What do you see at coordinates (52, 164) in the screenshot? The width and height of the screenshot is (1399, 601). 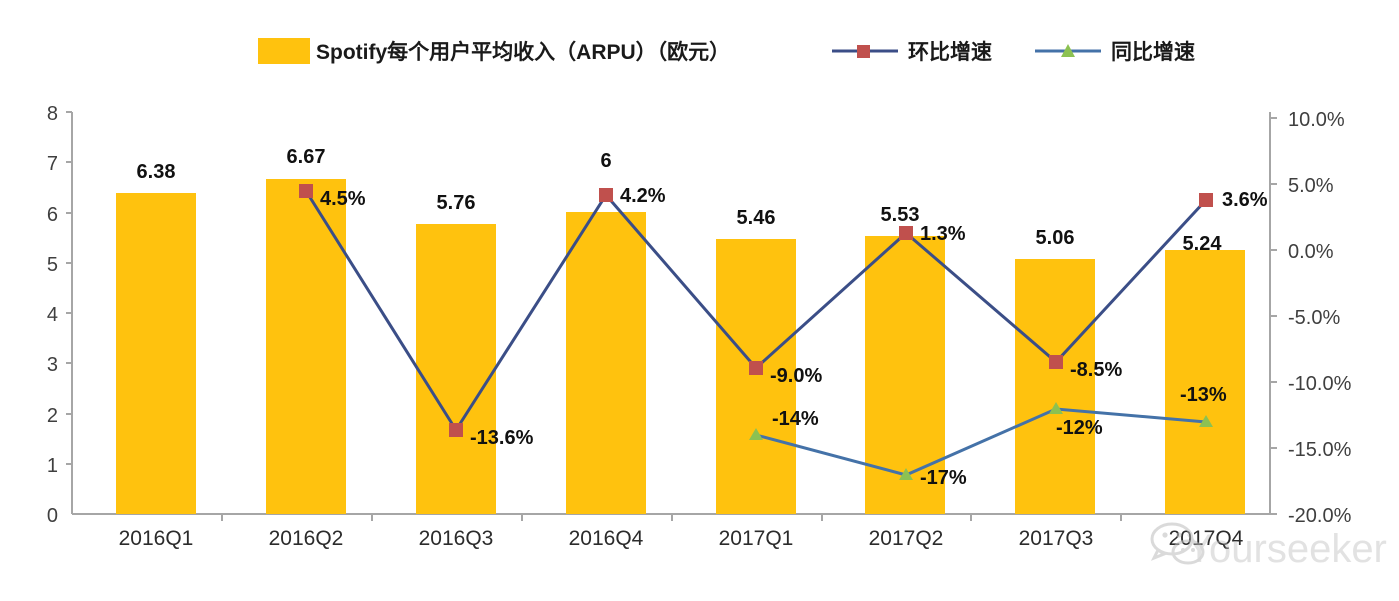 I see `left-tick-7: 7` at bounding box center [52, 164].